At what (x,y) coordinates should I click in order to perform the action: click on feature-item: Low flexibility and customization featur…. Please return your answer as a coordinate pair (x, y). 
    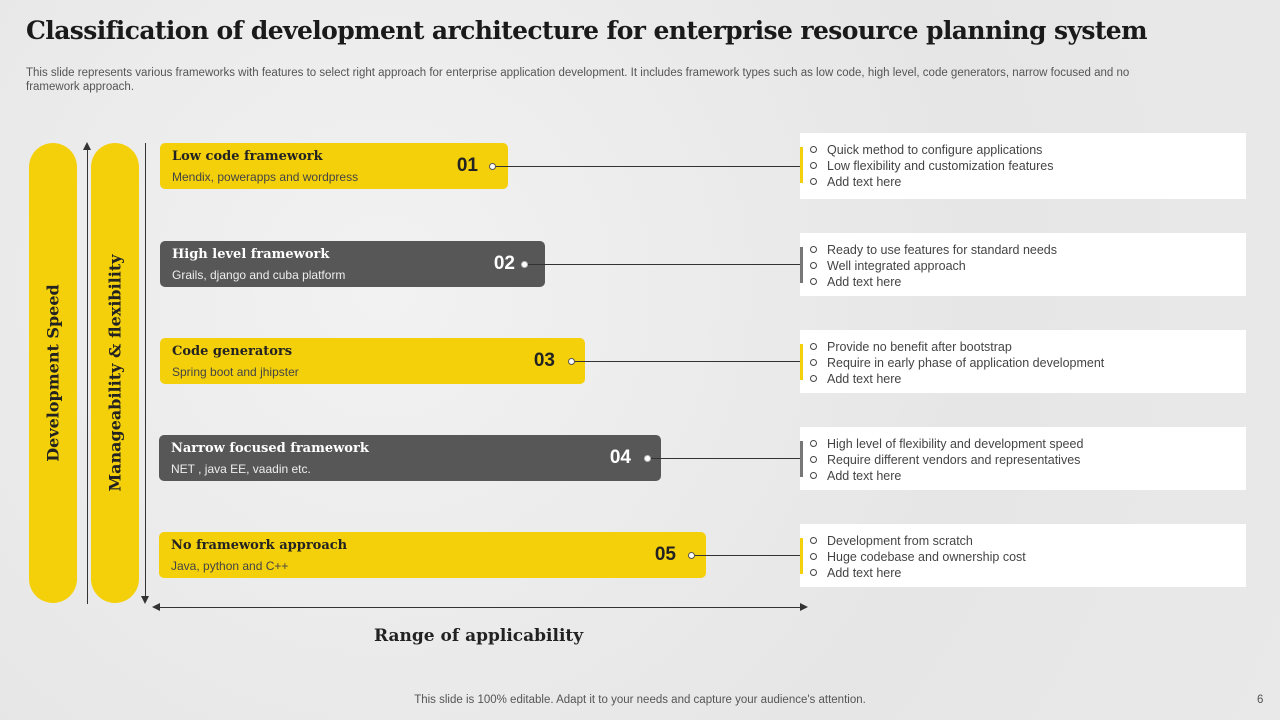
    Looking at the image, I should click on (932, 166).